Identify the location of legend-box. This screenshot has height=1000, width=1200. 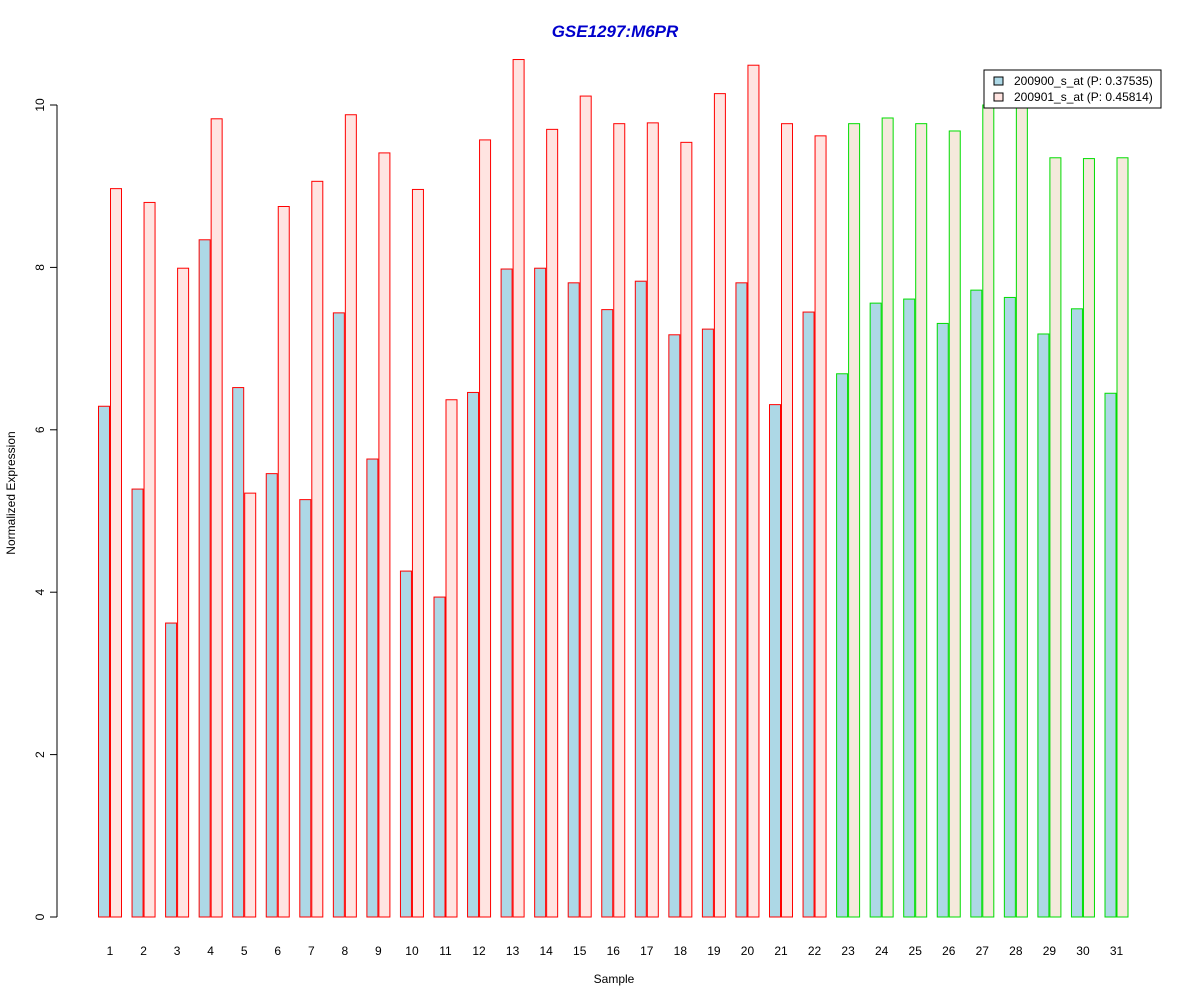
(1072, 89).